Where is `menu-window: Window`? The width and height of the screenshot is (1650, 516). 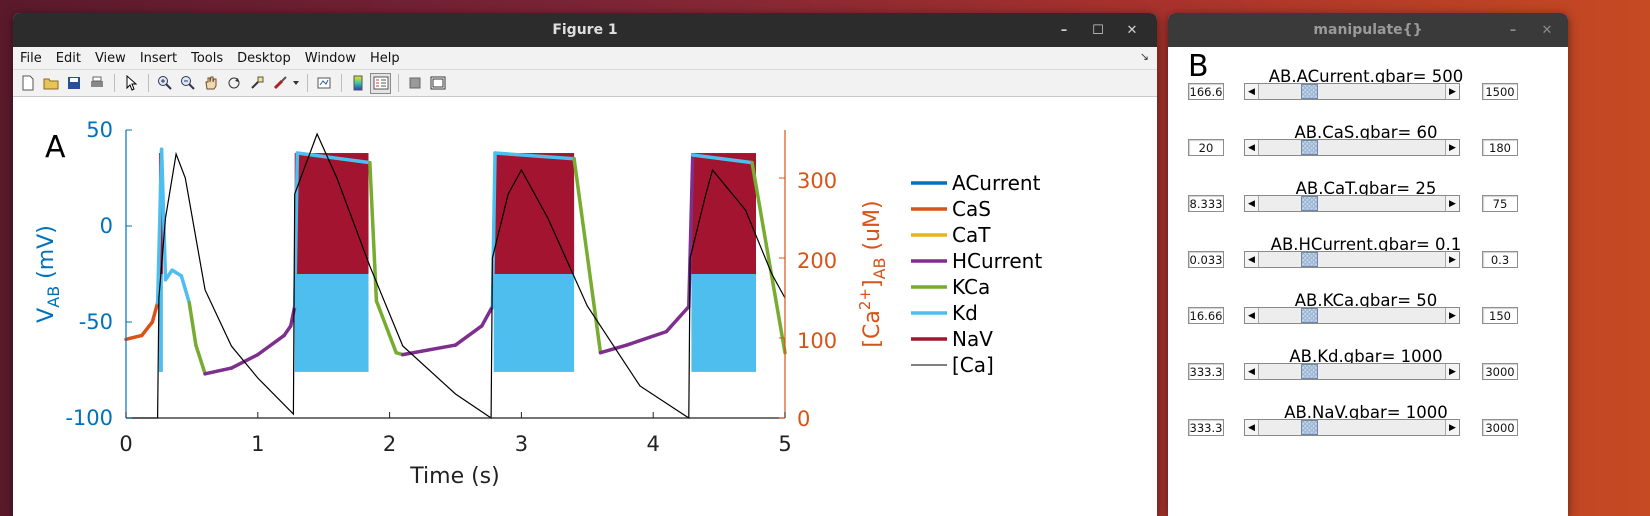 menu-window: Window is located at coordinates (330, 58).